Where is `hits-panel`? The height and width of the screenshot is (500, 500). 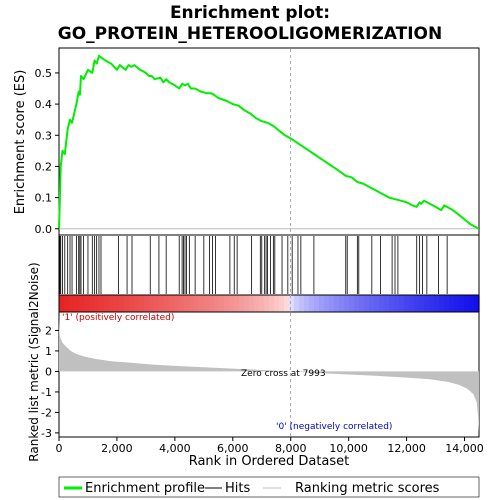
hits-panel is located at coordinates (269, 265).